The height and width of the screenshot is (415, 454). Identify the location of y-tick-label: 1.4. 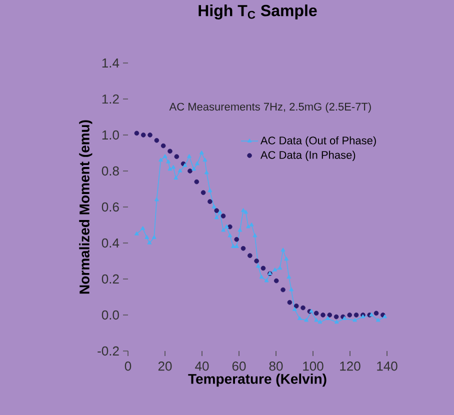
(111, 63).